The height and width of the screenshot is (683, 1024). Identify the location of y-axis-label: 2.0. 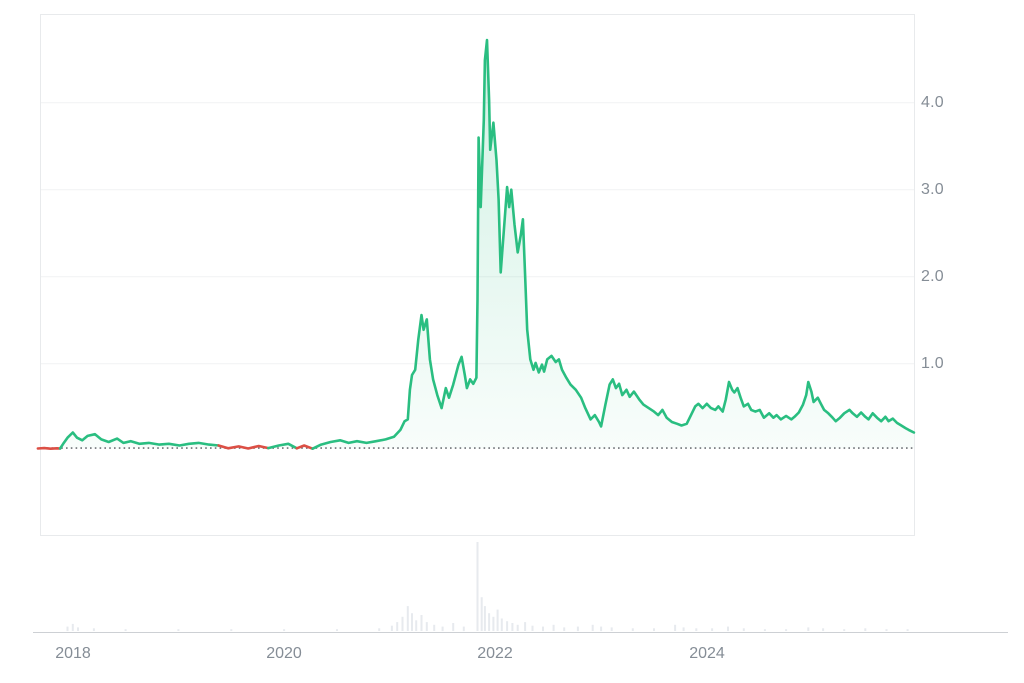
(932, 276).